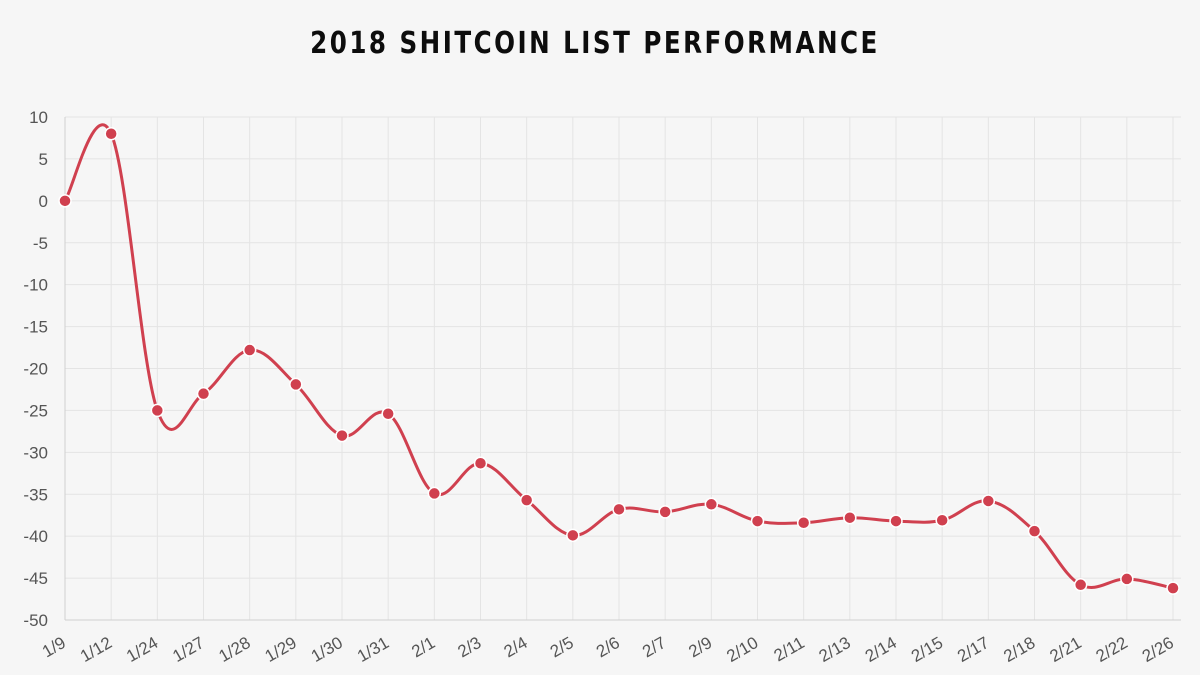  Describe the element at coordinates (654, 647) in the screenshot. I see `x-tick-label: 2/7` at that location.